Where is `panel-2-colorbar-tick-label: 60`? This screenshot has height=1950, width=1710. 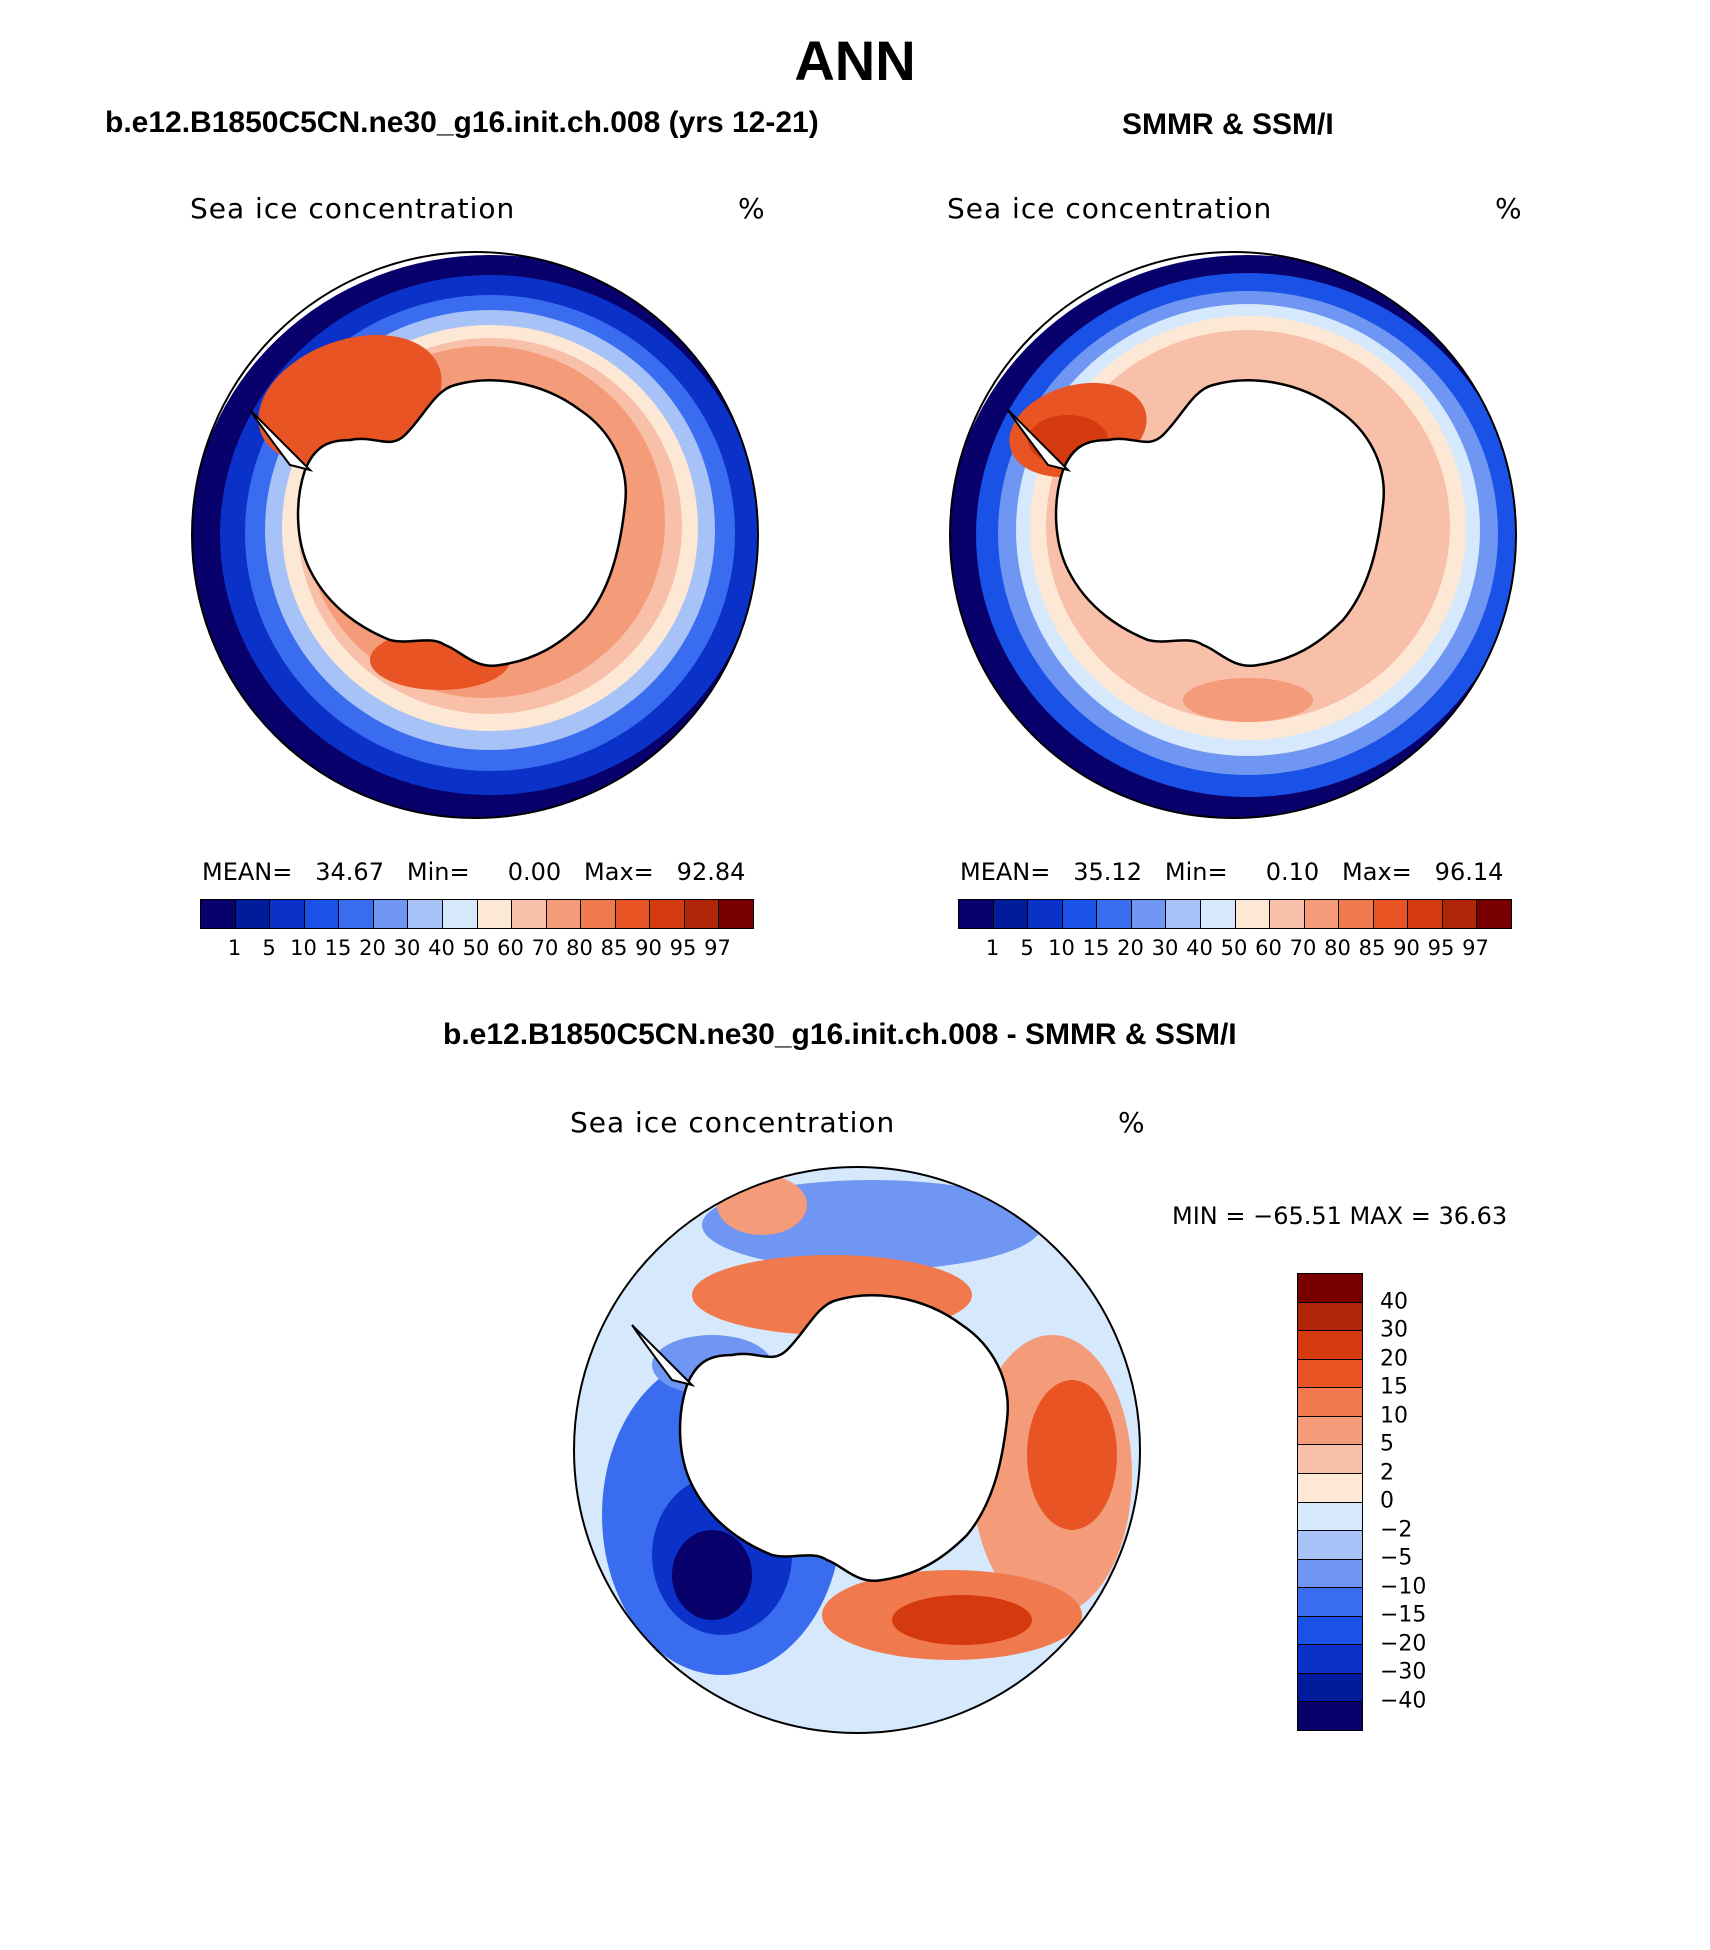 panel-2-colorbar-tick-label: 60 is located at coordinates (1268, 948).